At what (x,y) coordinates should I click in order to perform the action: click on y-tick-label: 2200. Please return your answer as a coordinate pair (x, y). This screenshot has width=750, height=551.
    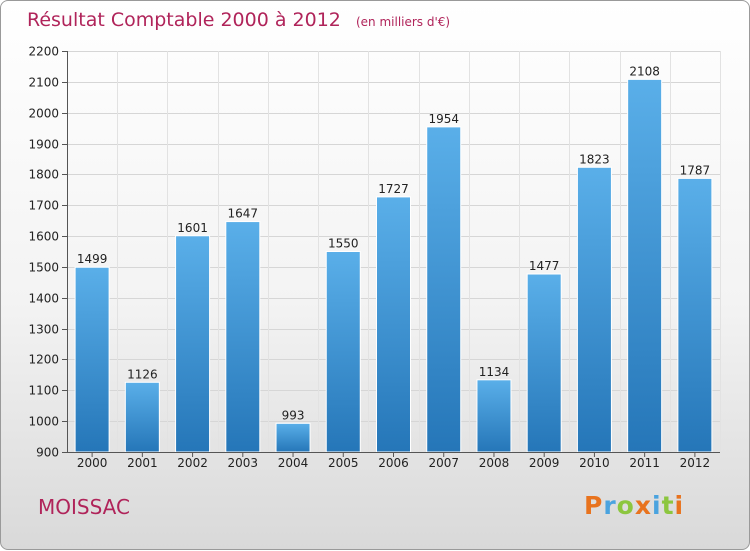
    Looking at the image, I should click on (43, 52).